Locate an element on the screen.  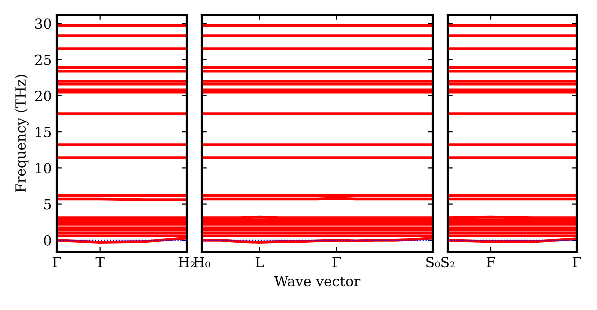
x-tick-label: H₂ is located at coordinates (186, 262).